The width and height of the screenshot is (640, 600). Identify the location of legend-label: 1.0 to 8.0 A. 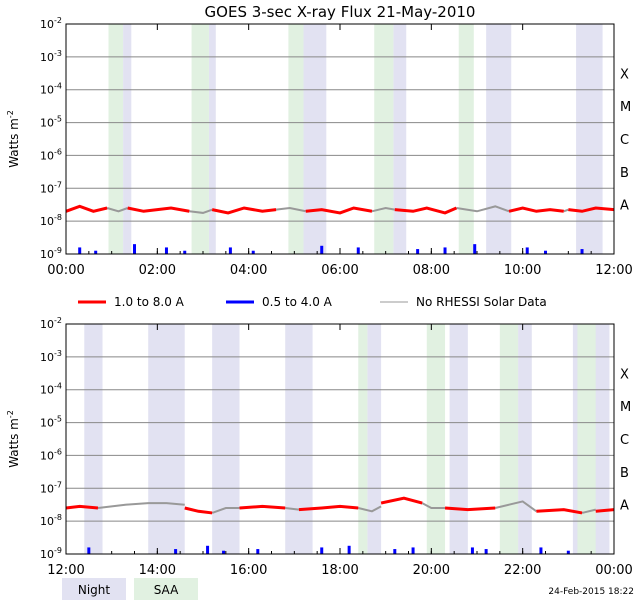
(149, 302).